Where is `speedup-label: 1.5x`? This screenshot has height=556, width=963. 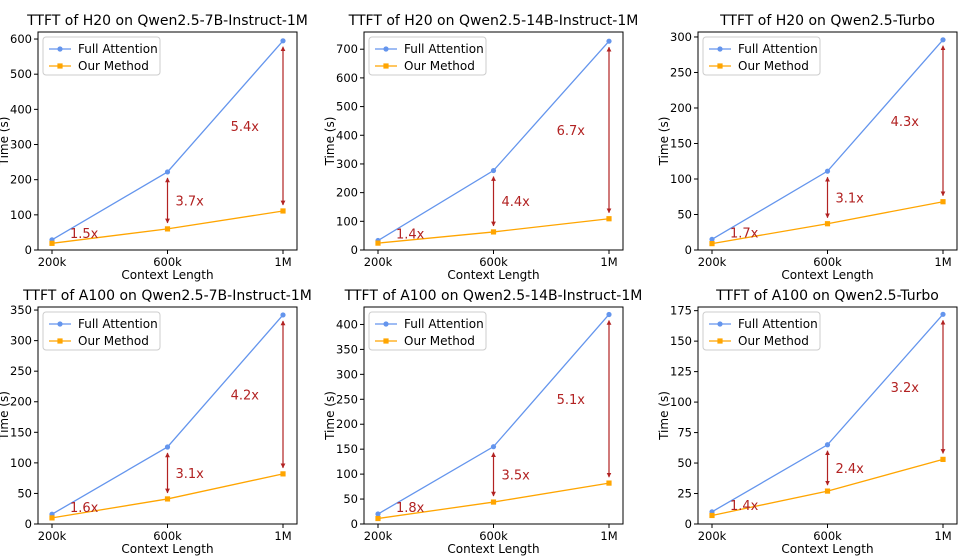 speedup-label: 1.5x is located at coordinates (84, 234).